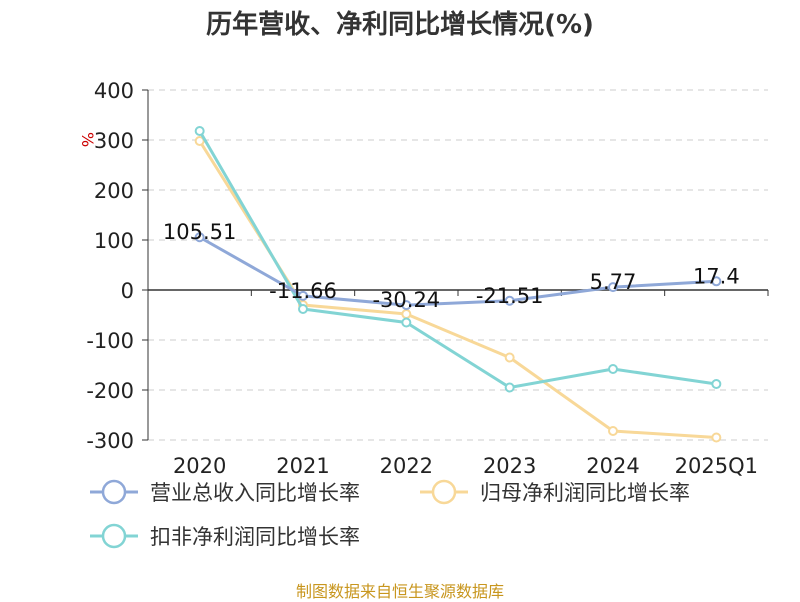  What do you see at coordinates (110, 341) in the screenshot?
I see `y-tick-label: -100` at bounding box center [110, 341].